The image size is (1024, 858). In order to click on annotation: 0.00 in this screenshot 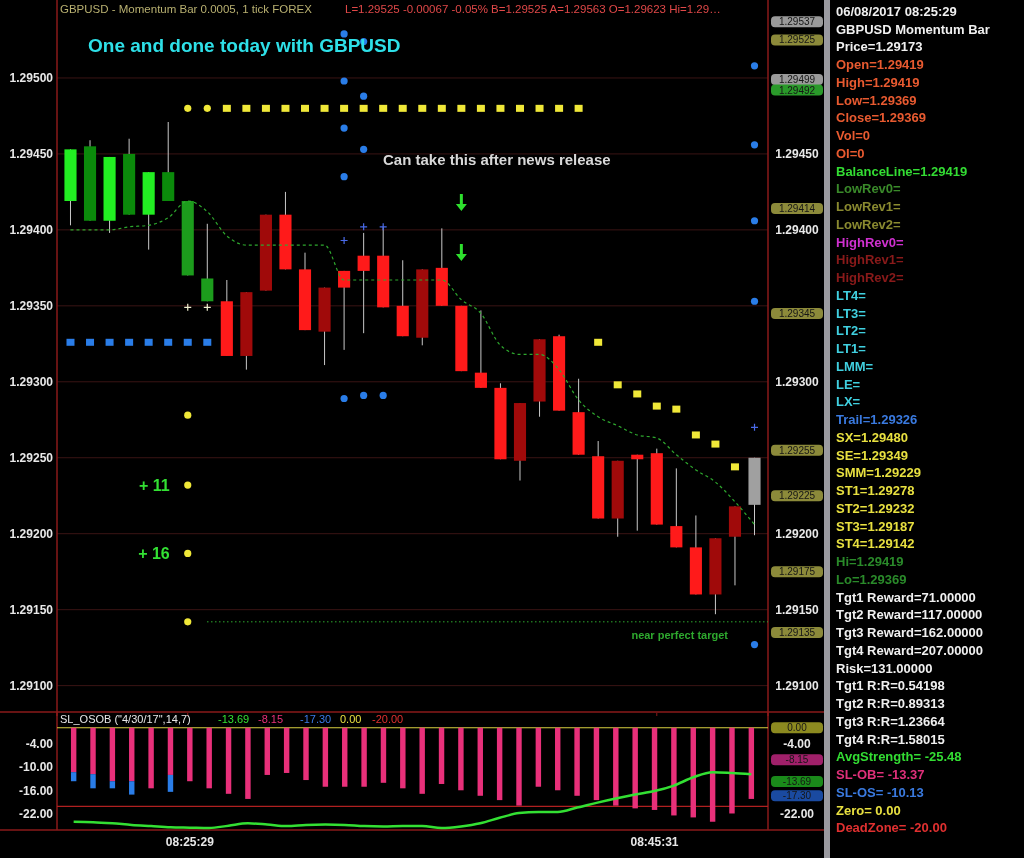, I will do `click(351, 719)`.